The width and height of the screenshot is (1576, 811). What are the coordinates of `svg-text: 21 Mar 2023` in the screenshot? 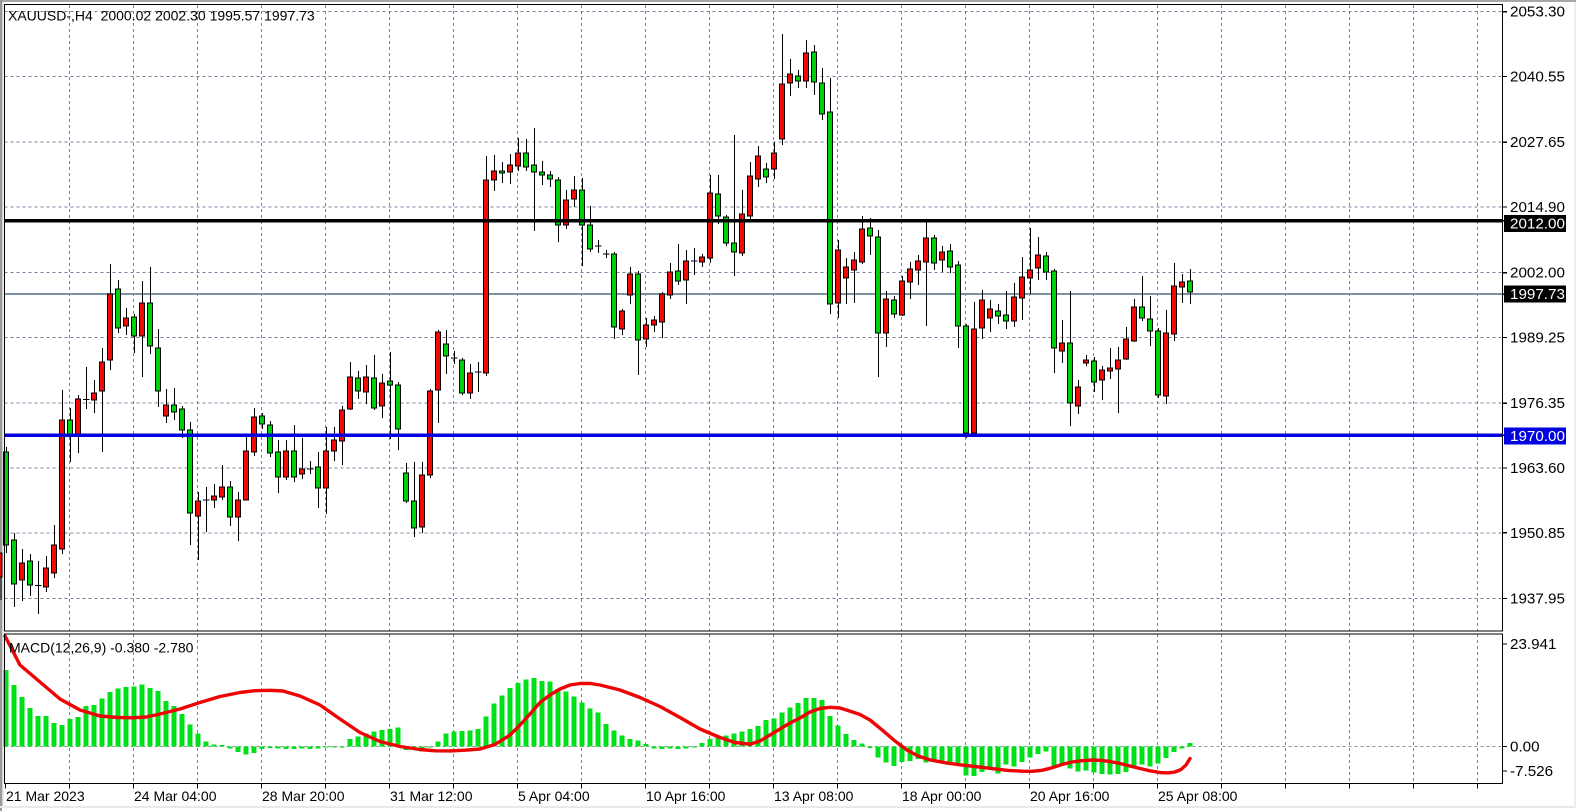 It's located at (45, 796).